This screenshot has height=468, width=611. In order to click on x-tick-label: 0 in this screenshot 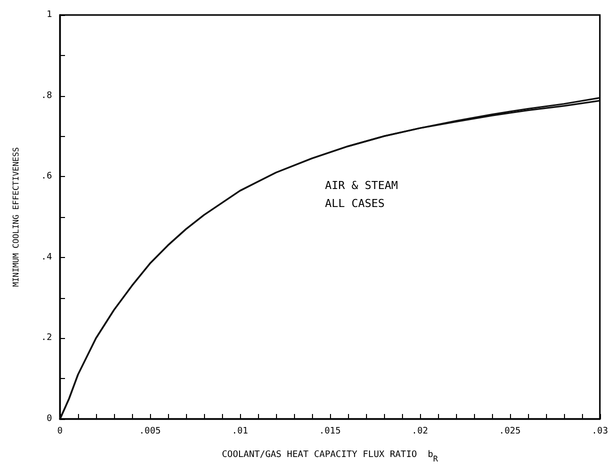, I will do `click(60, 431)`.